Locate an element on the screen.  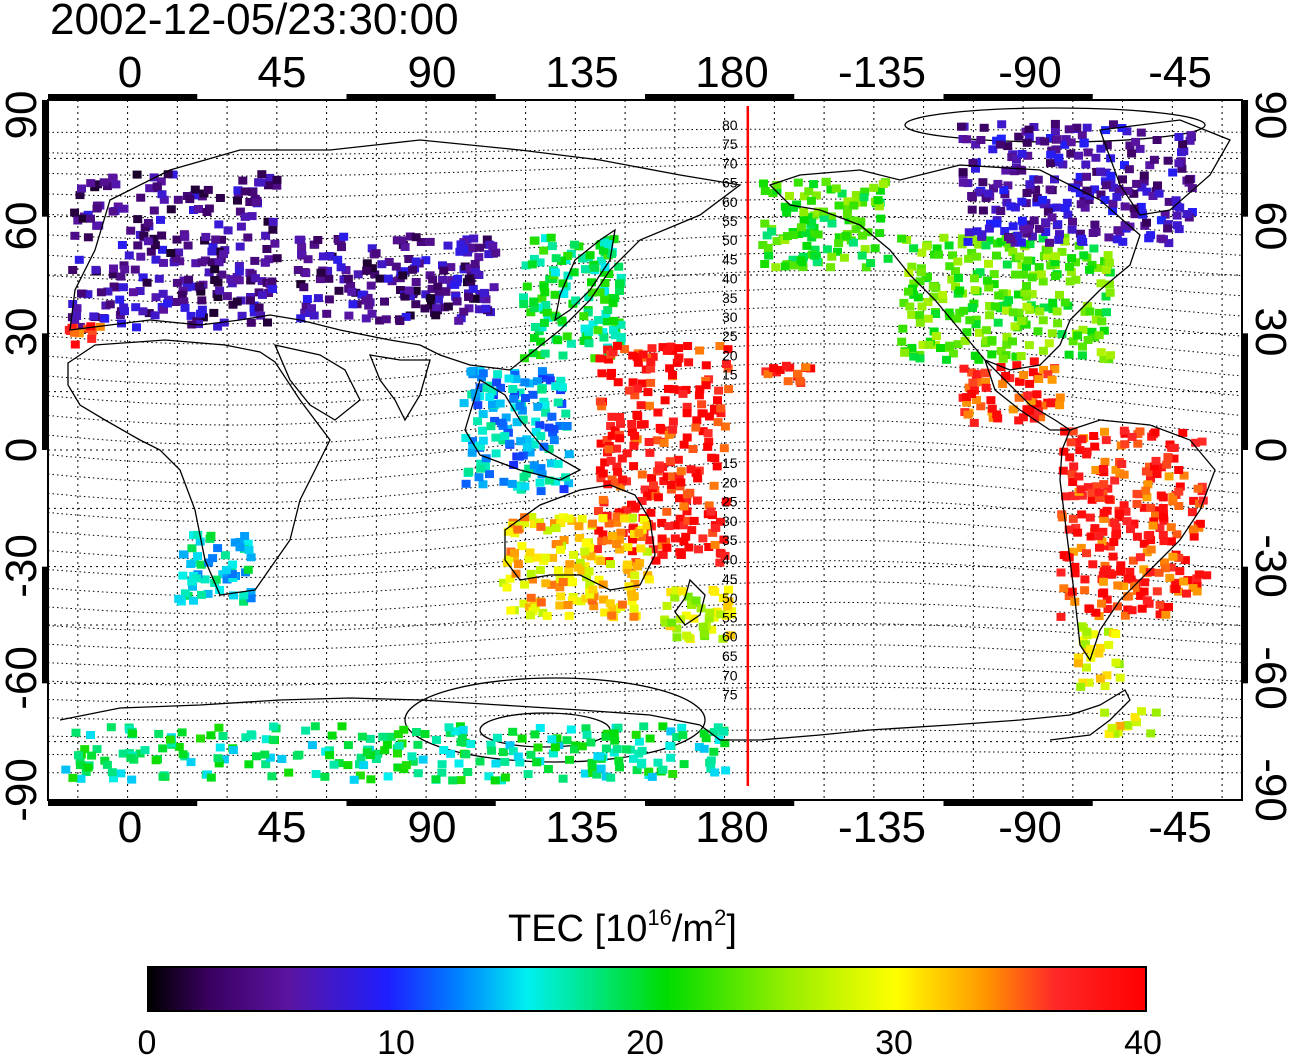
left-scale-bar is located at coordinates (45, 625).